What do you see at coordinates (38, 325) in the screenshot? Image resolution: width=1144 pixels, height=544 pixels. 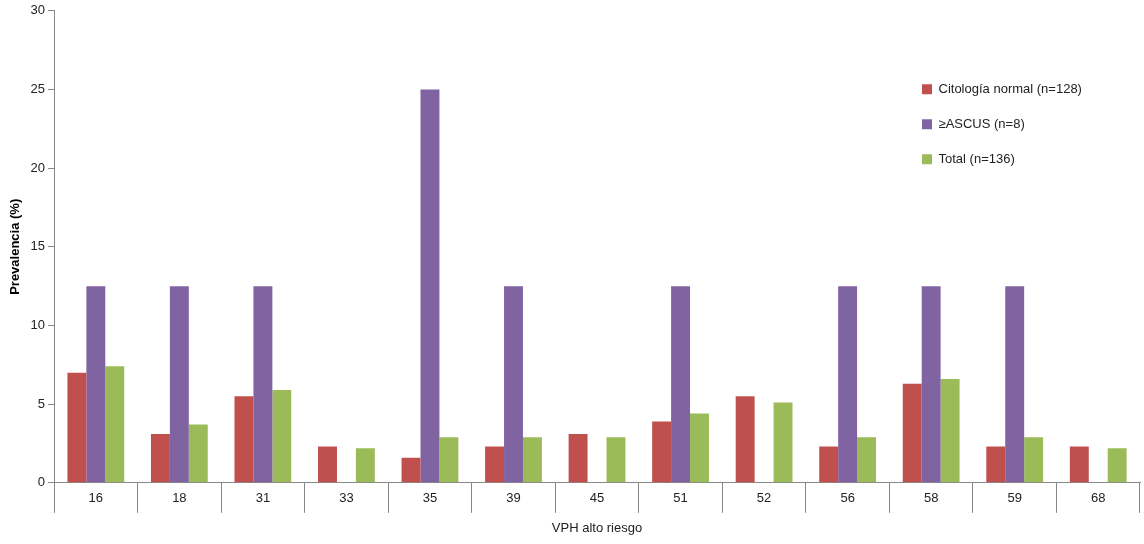 I see `y-tick-label: 10` at bounding box center [38, 325].